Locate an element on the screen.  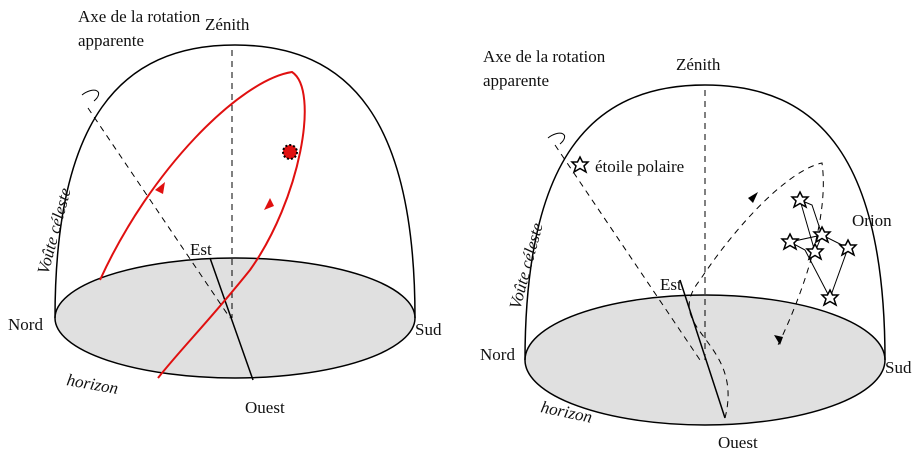
horizon-plane is located at coordinates (235, 318).